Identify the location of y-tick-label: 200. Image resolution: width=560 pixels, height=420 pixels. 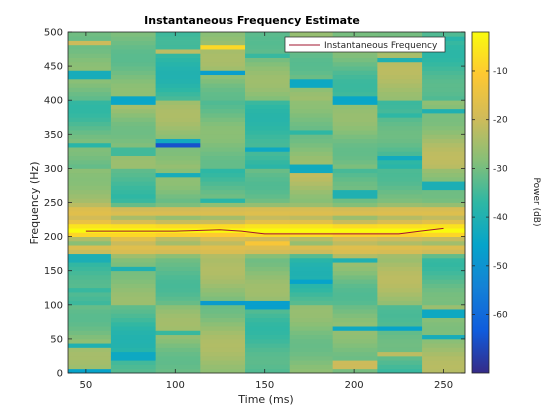
(53, 237).